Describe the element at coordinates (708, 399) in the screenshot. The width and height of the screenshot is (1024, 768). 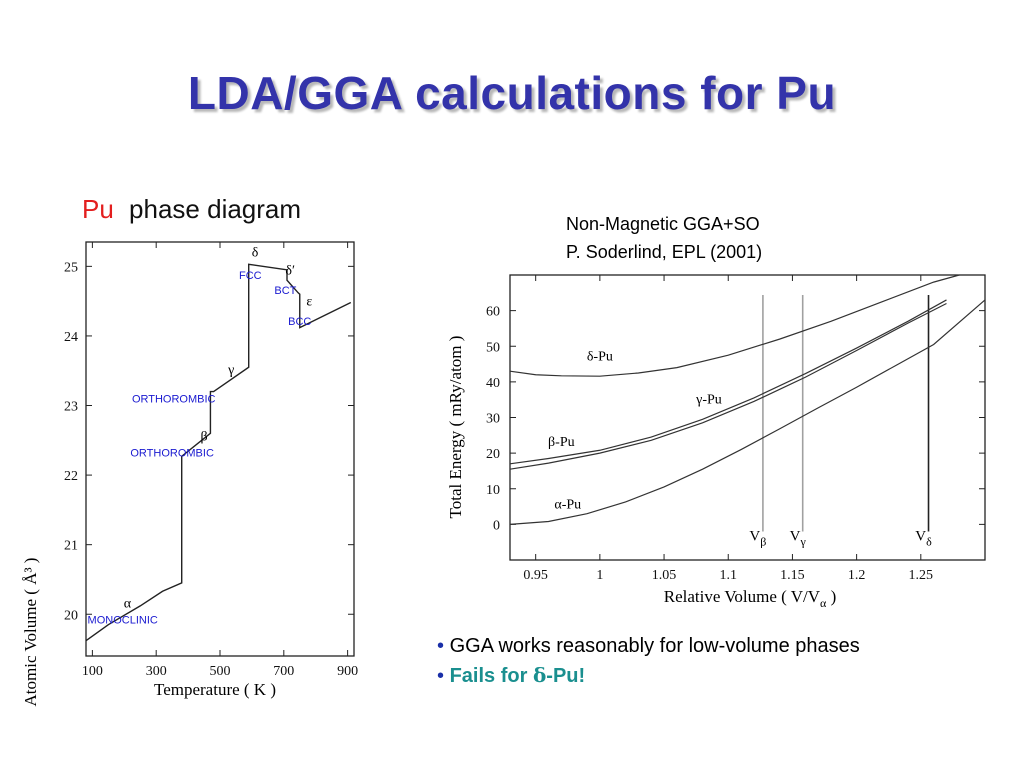
I see `series-label: γ-Pu` at that location.